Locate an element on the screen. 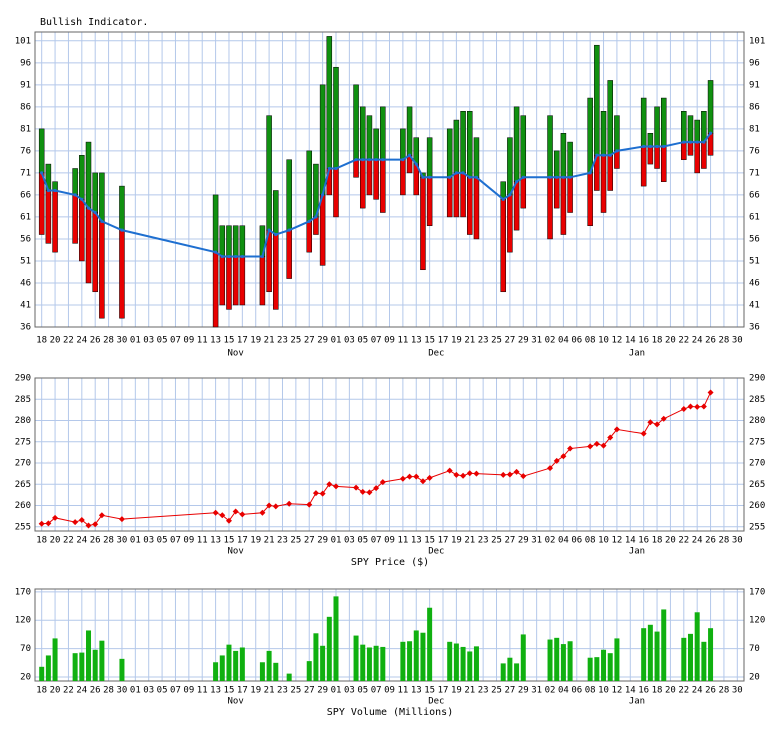 The height and width of the screenshot is (729, 784). x-tick-label: 19 is located at coordinates (456, 691).